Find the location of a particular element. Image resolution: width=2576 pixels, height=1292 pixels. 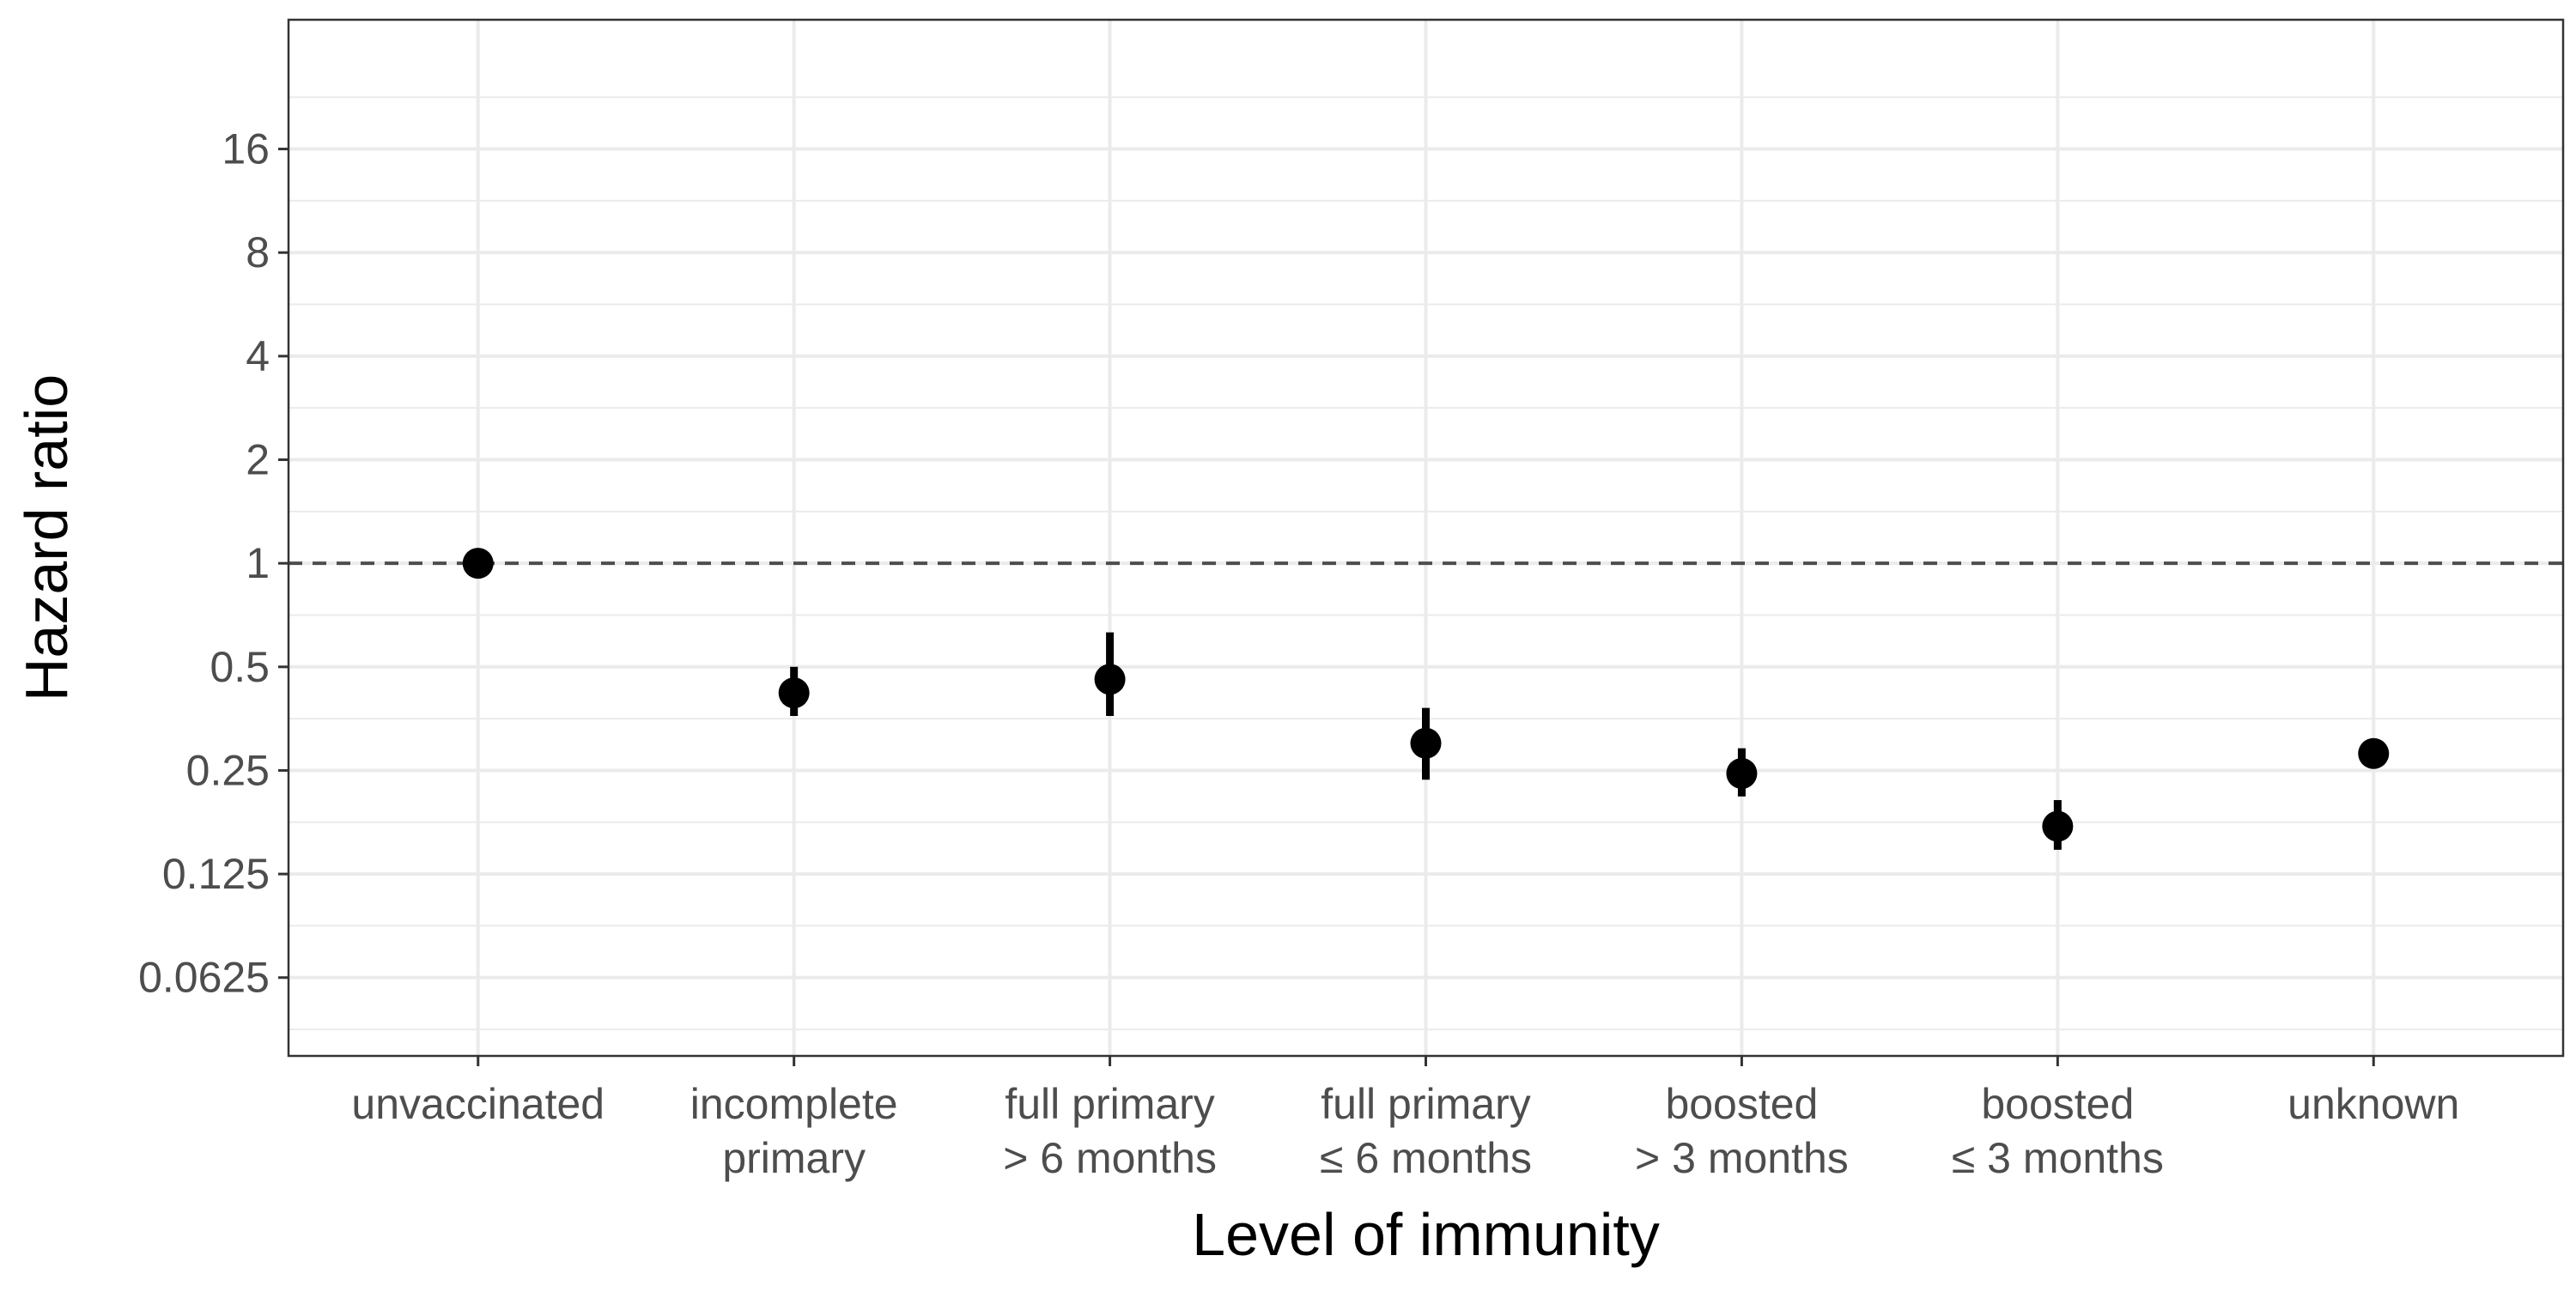

x-tick-label-line: ≤ 6 months is located at coordinates (1426, 1158).